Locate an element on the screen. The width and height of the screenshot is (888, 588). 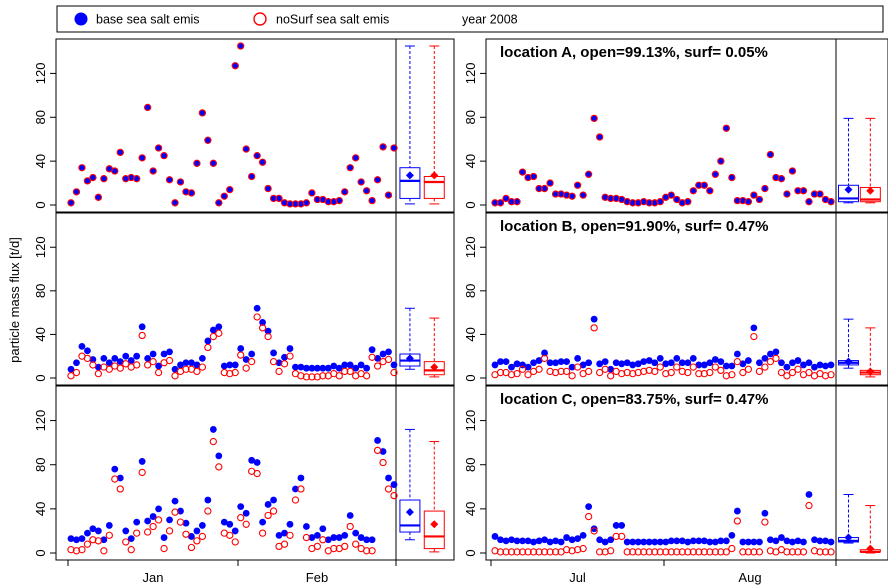
boxplot-frame is located at coordinates (861, 473).